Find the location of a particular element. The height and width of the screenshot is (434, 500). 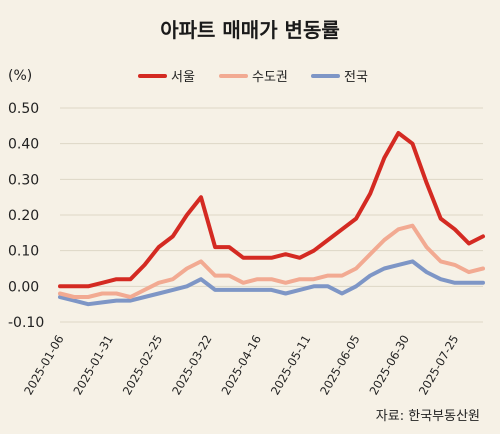

series-line-nationwide is located at coordinates (271, 283).